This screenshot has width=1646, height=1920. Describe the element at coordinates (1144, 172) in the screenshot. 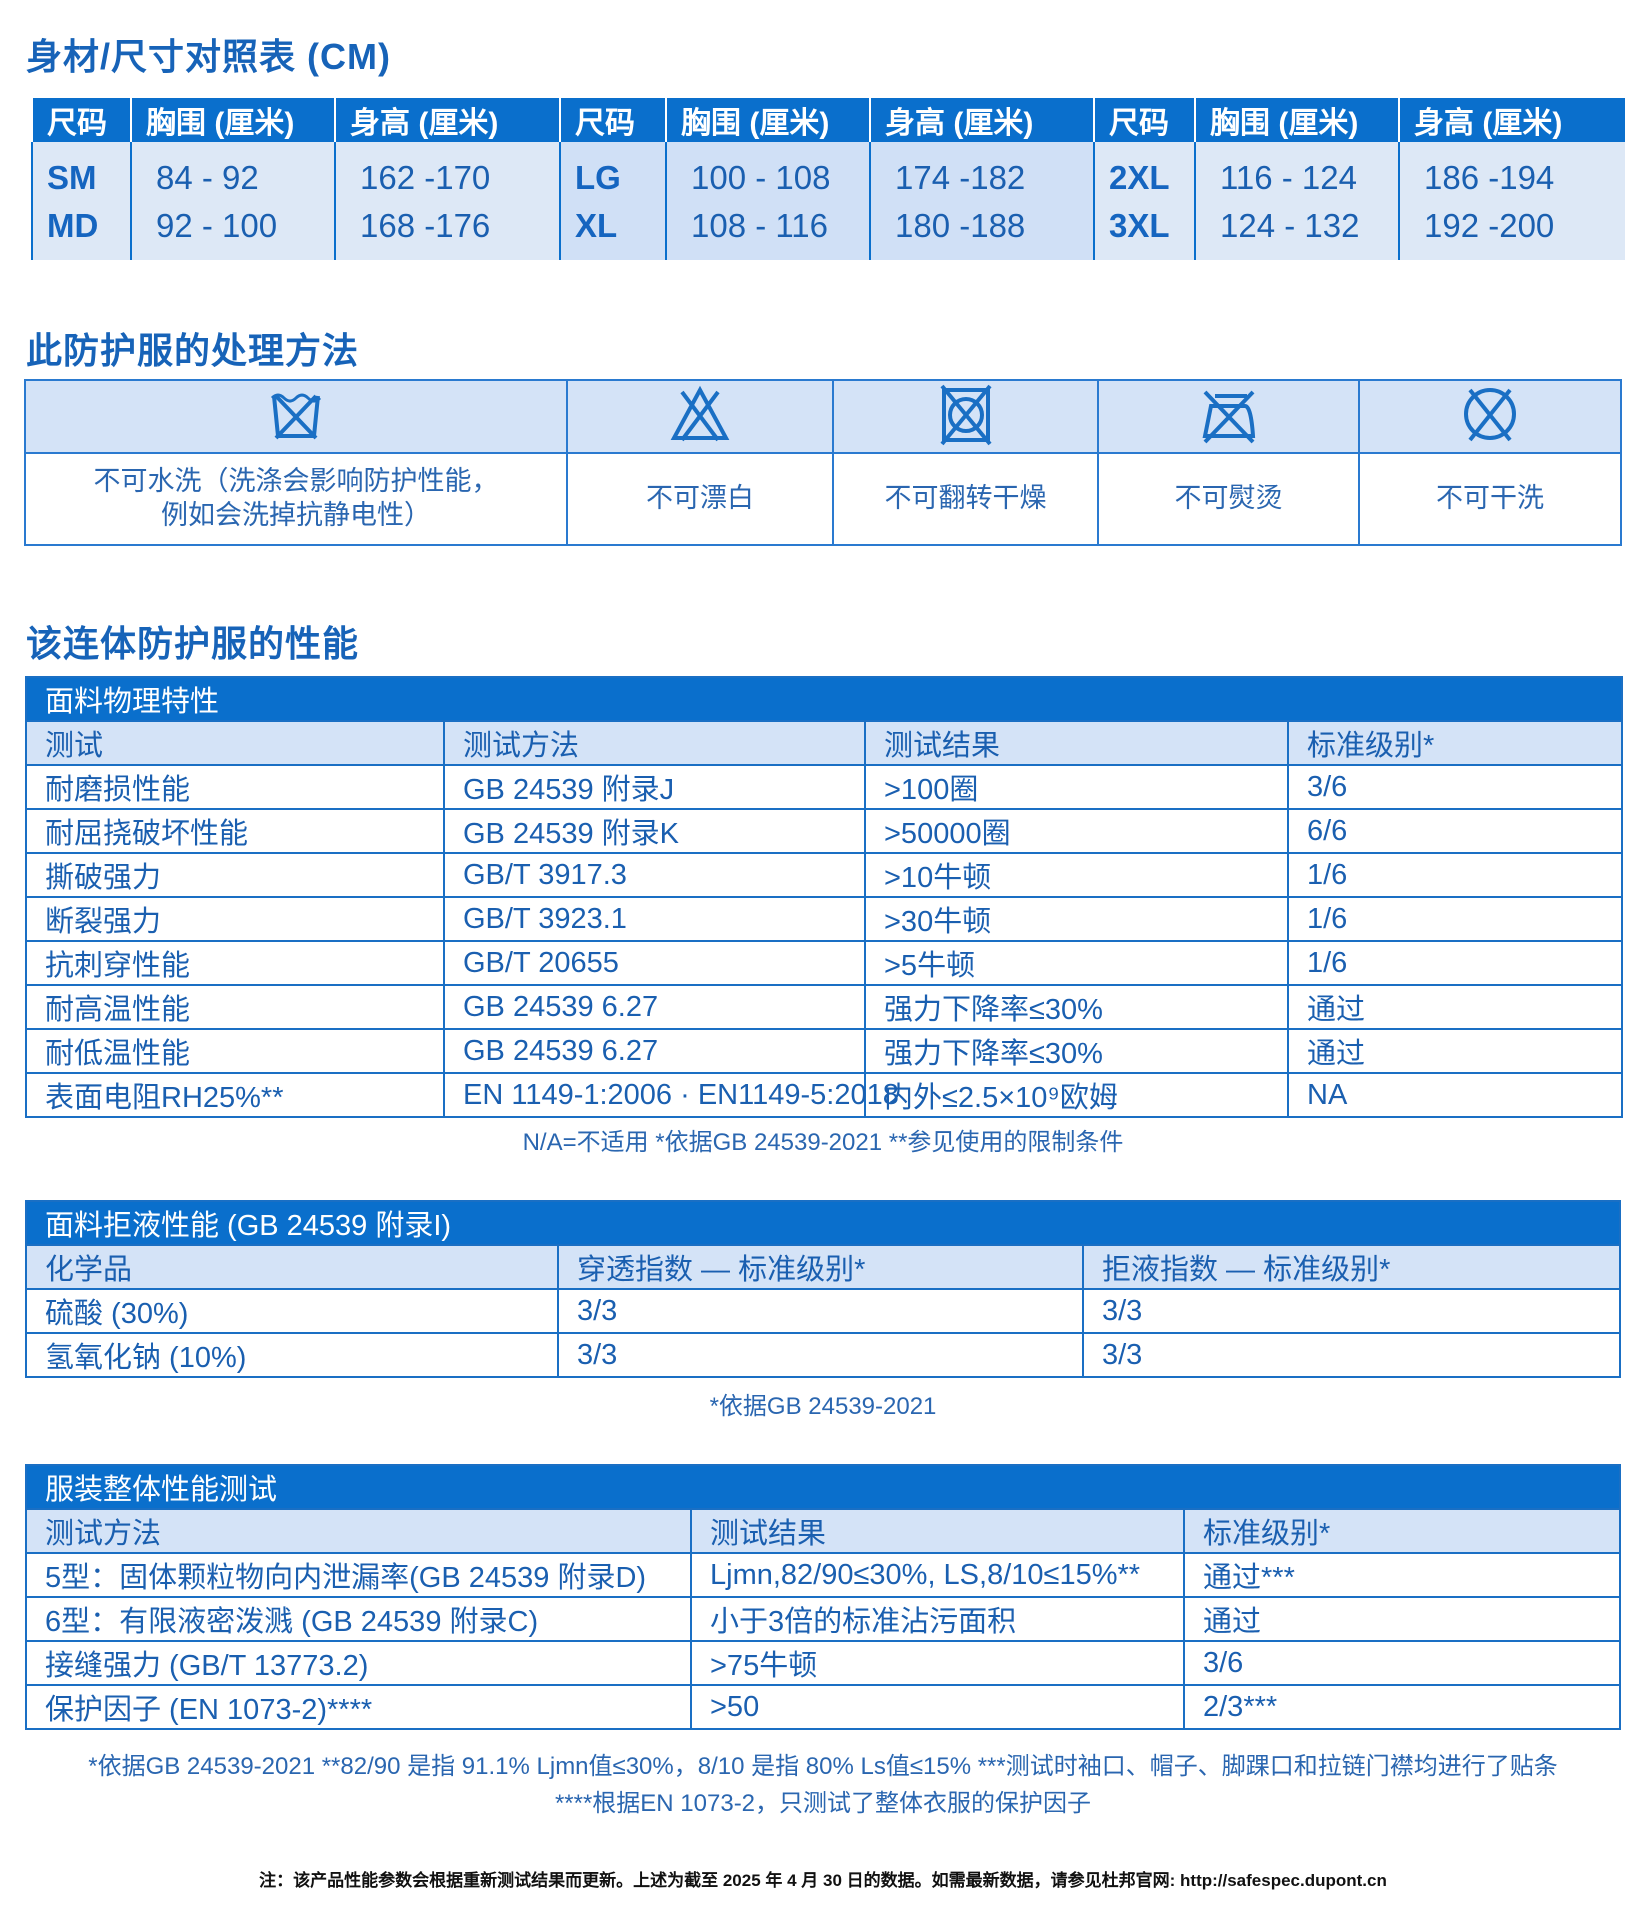

I see `size-code: 2XL` at that location.